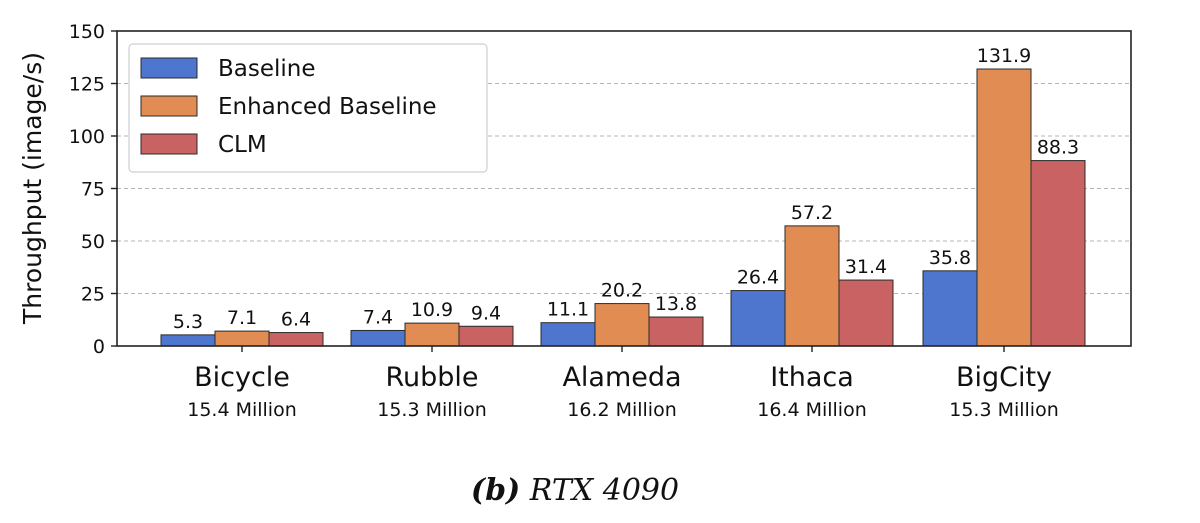 The image size is (1200, 523). I want to click on bar-bicycle-baseline, so click(188, 340).